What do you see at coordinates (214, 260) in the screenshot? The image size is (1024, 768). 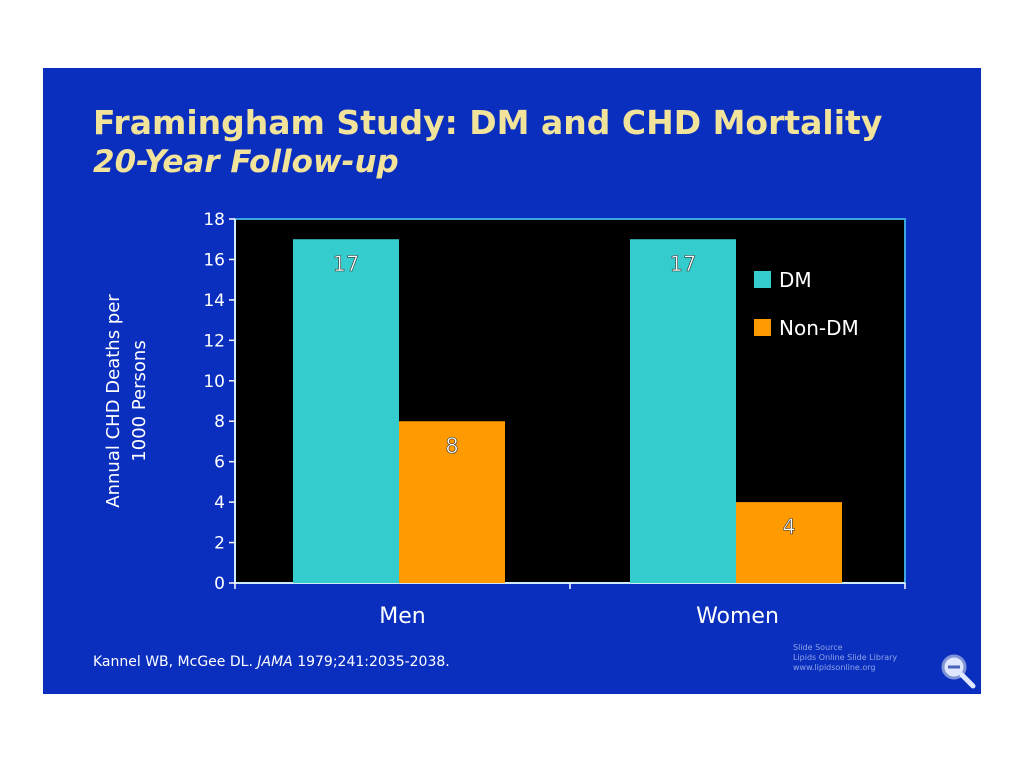 I see `y-tick-label: 16` at bounding box center [214, 260].